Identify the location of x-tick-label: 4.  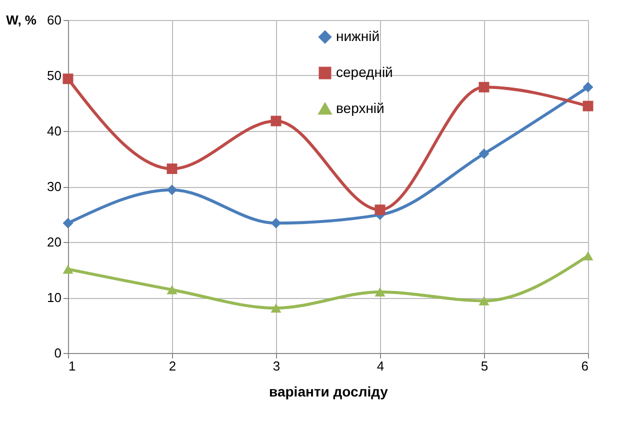
(380, 366).